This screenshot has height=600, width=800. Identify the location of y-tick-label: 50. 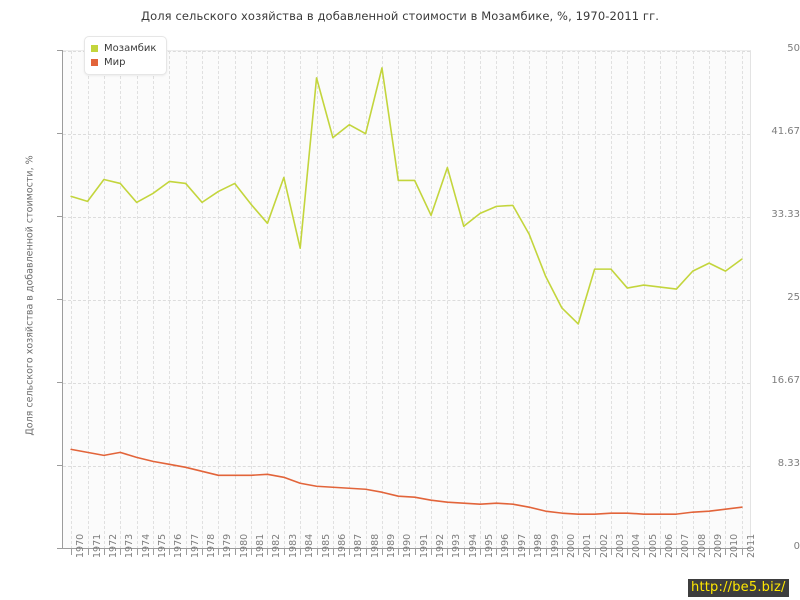
(793, 48).